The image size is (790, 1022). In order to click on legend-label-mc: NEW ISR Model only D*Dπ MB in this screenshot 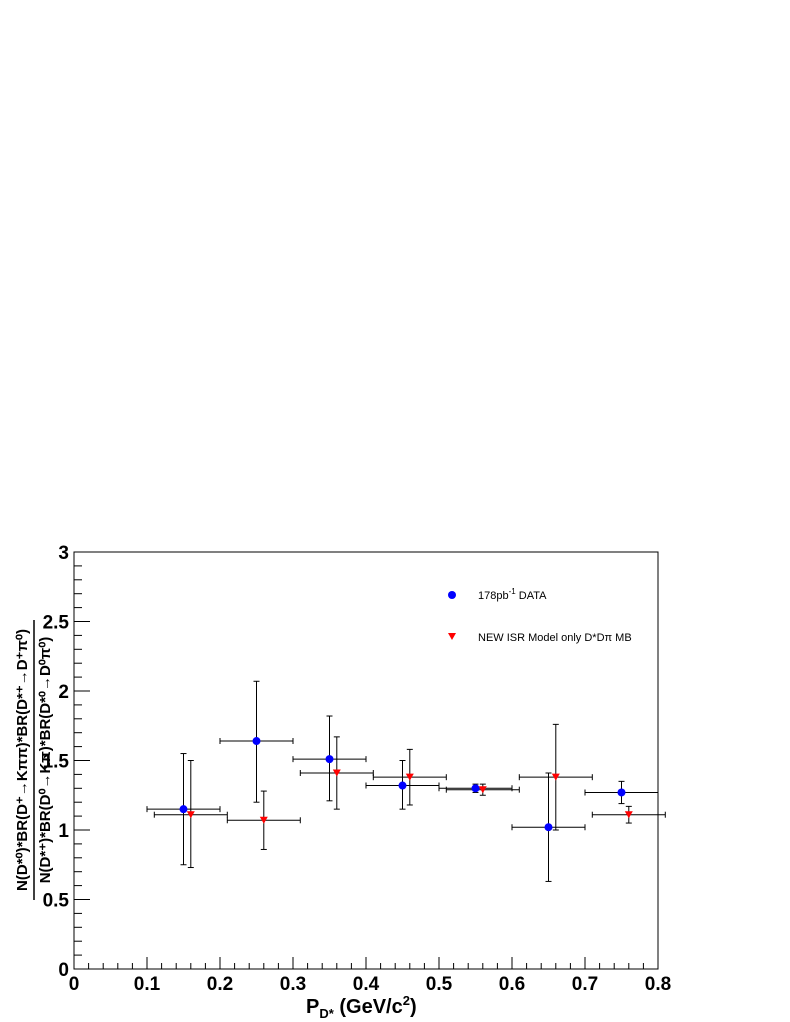, I will do `click(555, 638)`.